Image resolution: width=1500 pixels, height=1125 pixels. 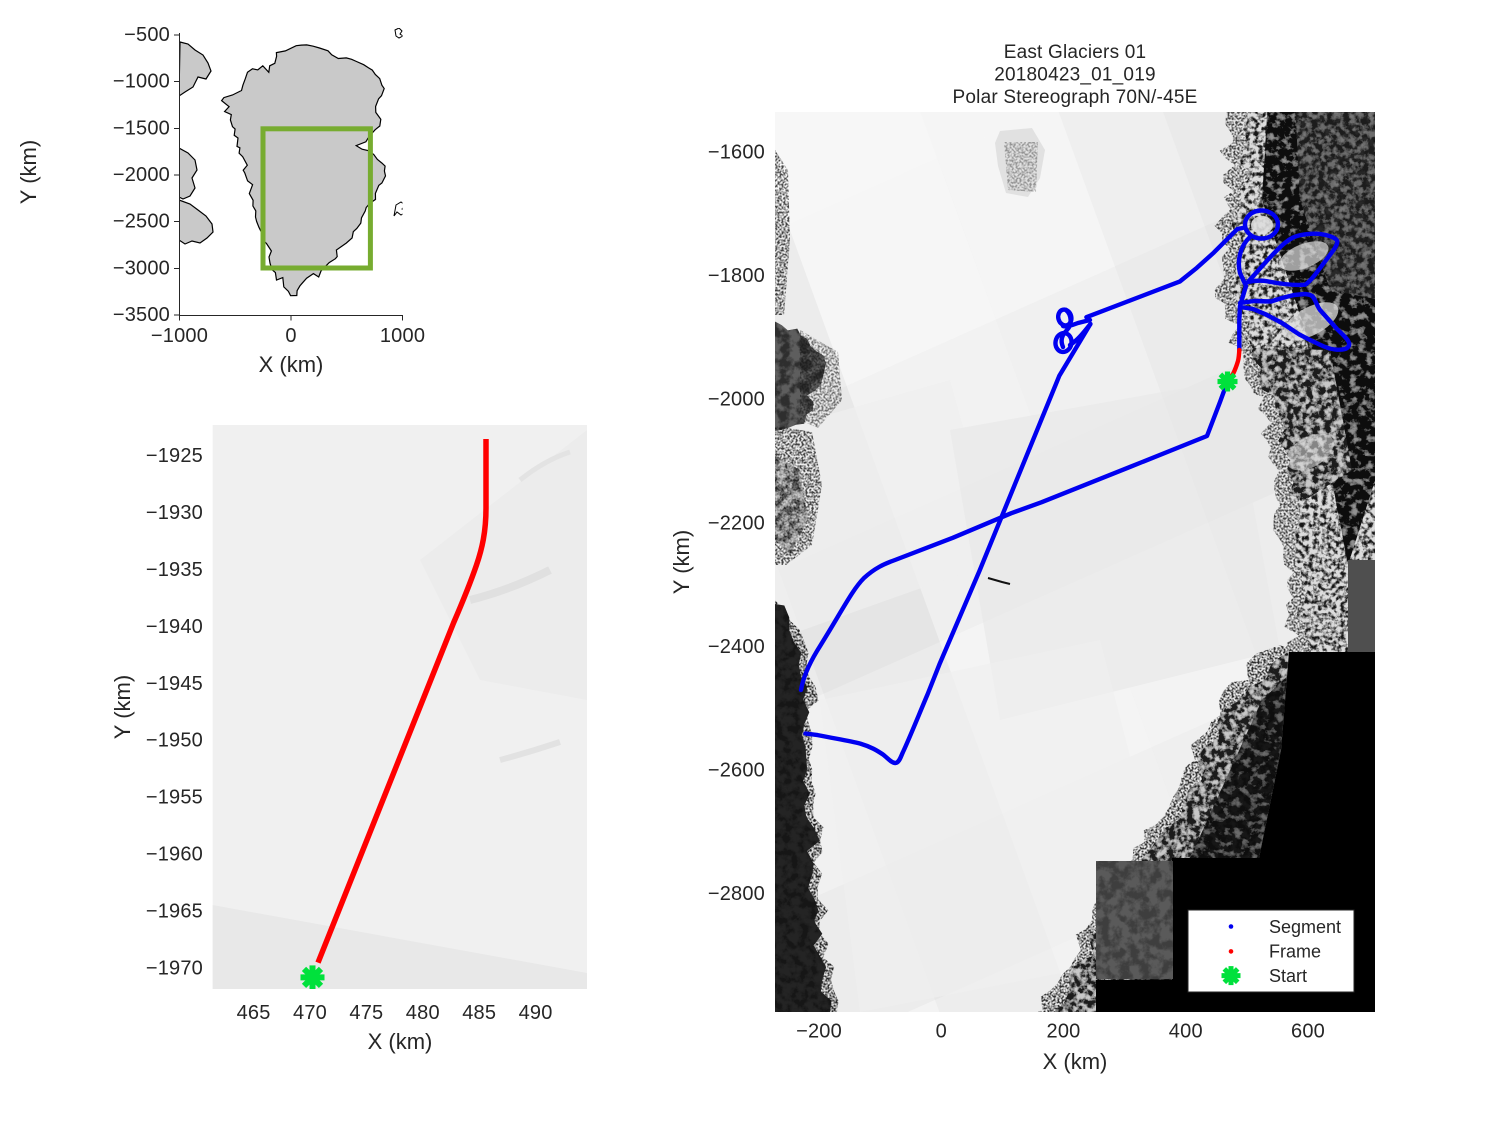 I want to click on svg-text: Frame, so click(x=1295, y=952).